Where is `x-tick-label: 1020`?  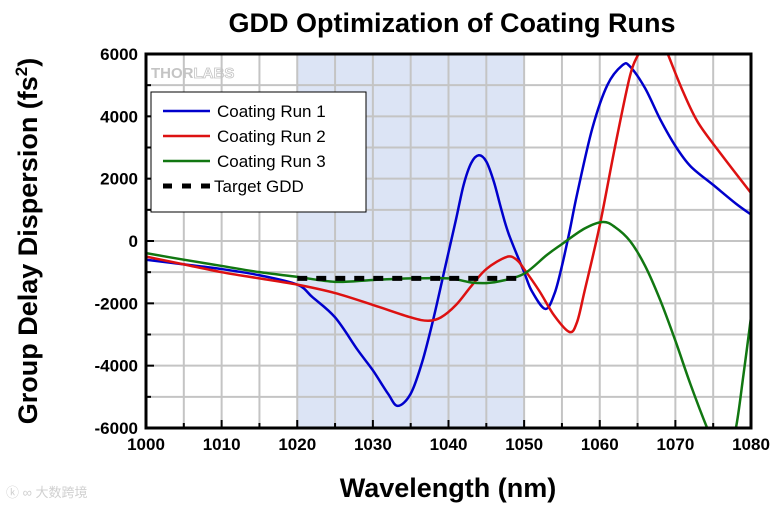
x-tick-label: 1020 is located at coordinates (297, 444).